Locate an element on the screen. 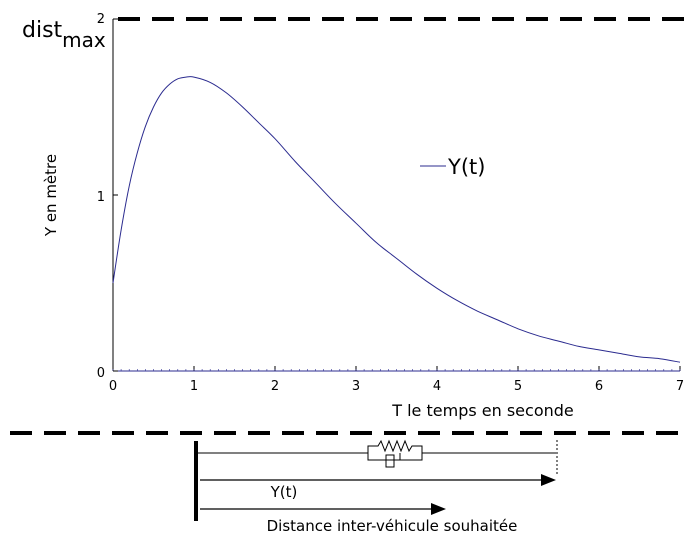 The image size is (684, 536). y-tick-label: 0 is located at coordinates (101, 373).